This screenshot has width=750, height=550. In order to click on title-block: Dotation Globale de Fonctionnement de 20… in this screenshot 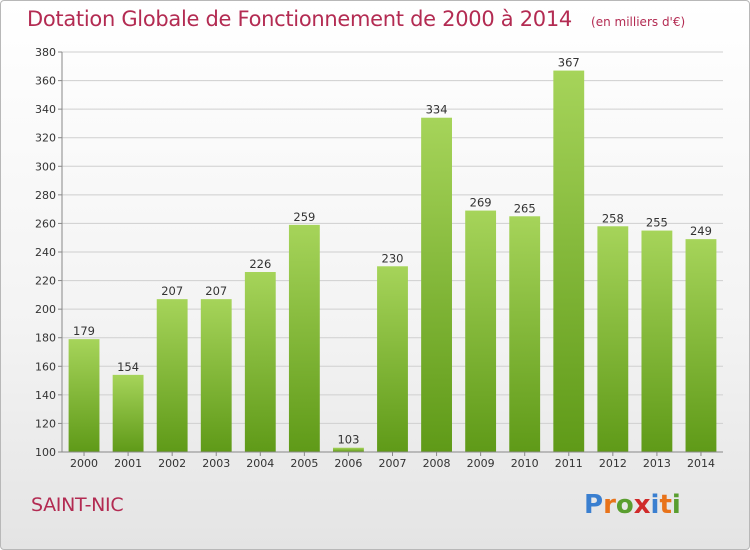, I will do `click(356, 19)`.